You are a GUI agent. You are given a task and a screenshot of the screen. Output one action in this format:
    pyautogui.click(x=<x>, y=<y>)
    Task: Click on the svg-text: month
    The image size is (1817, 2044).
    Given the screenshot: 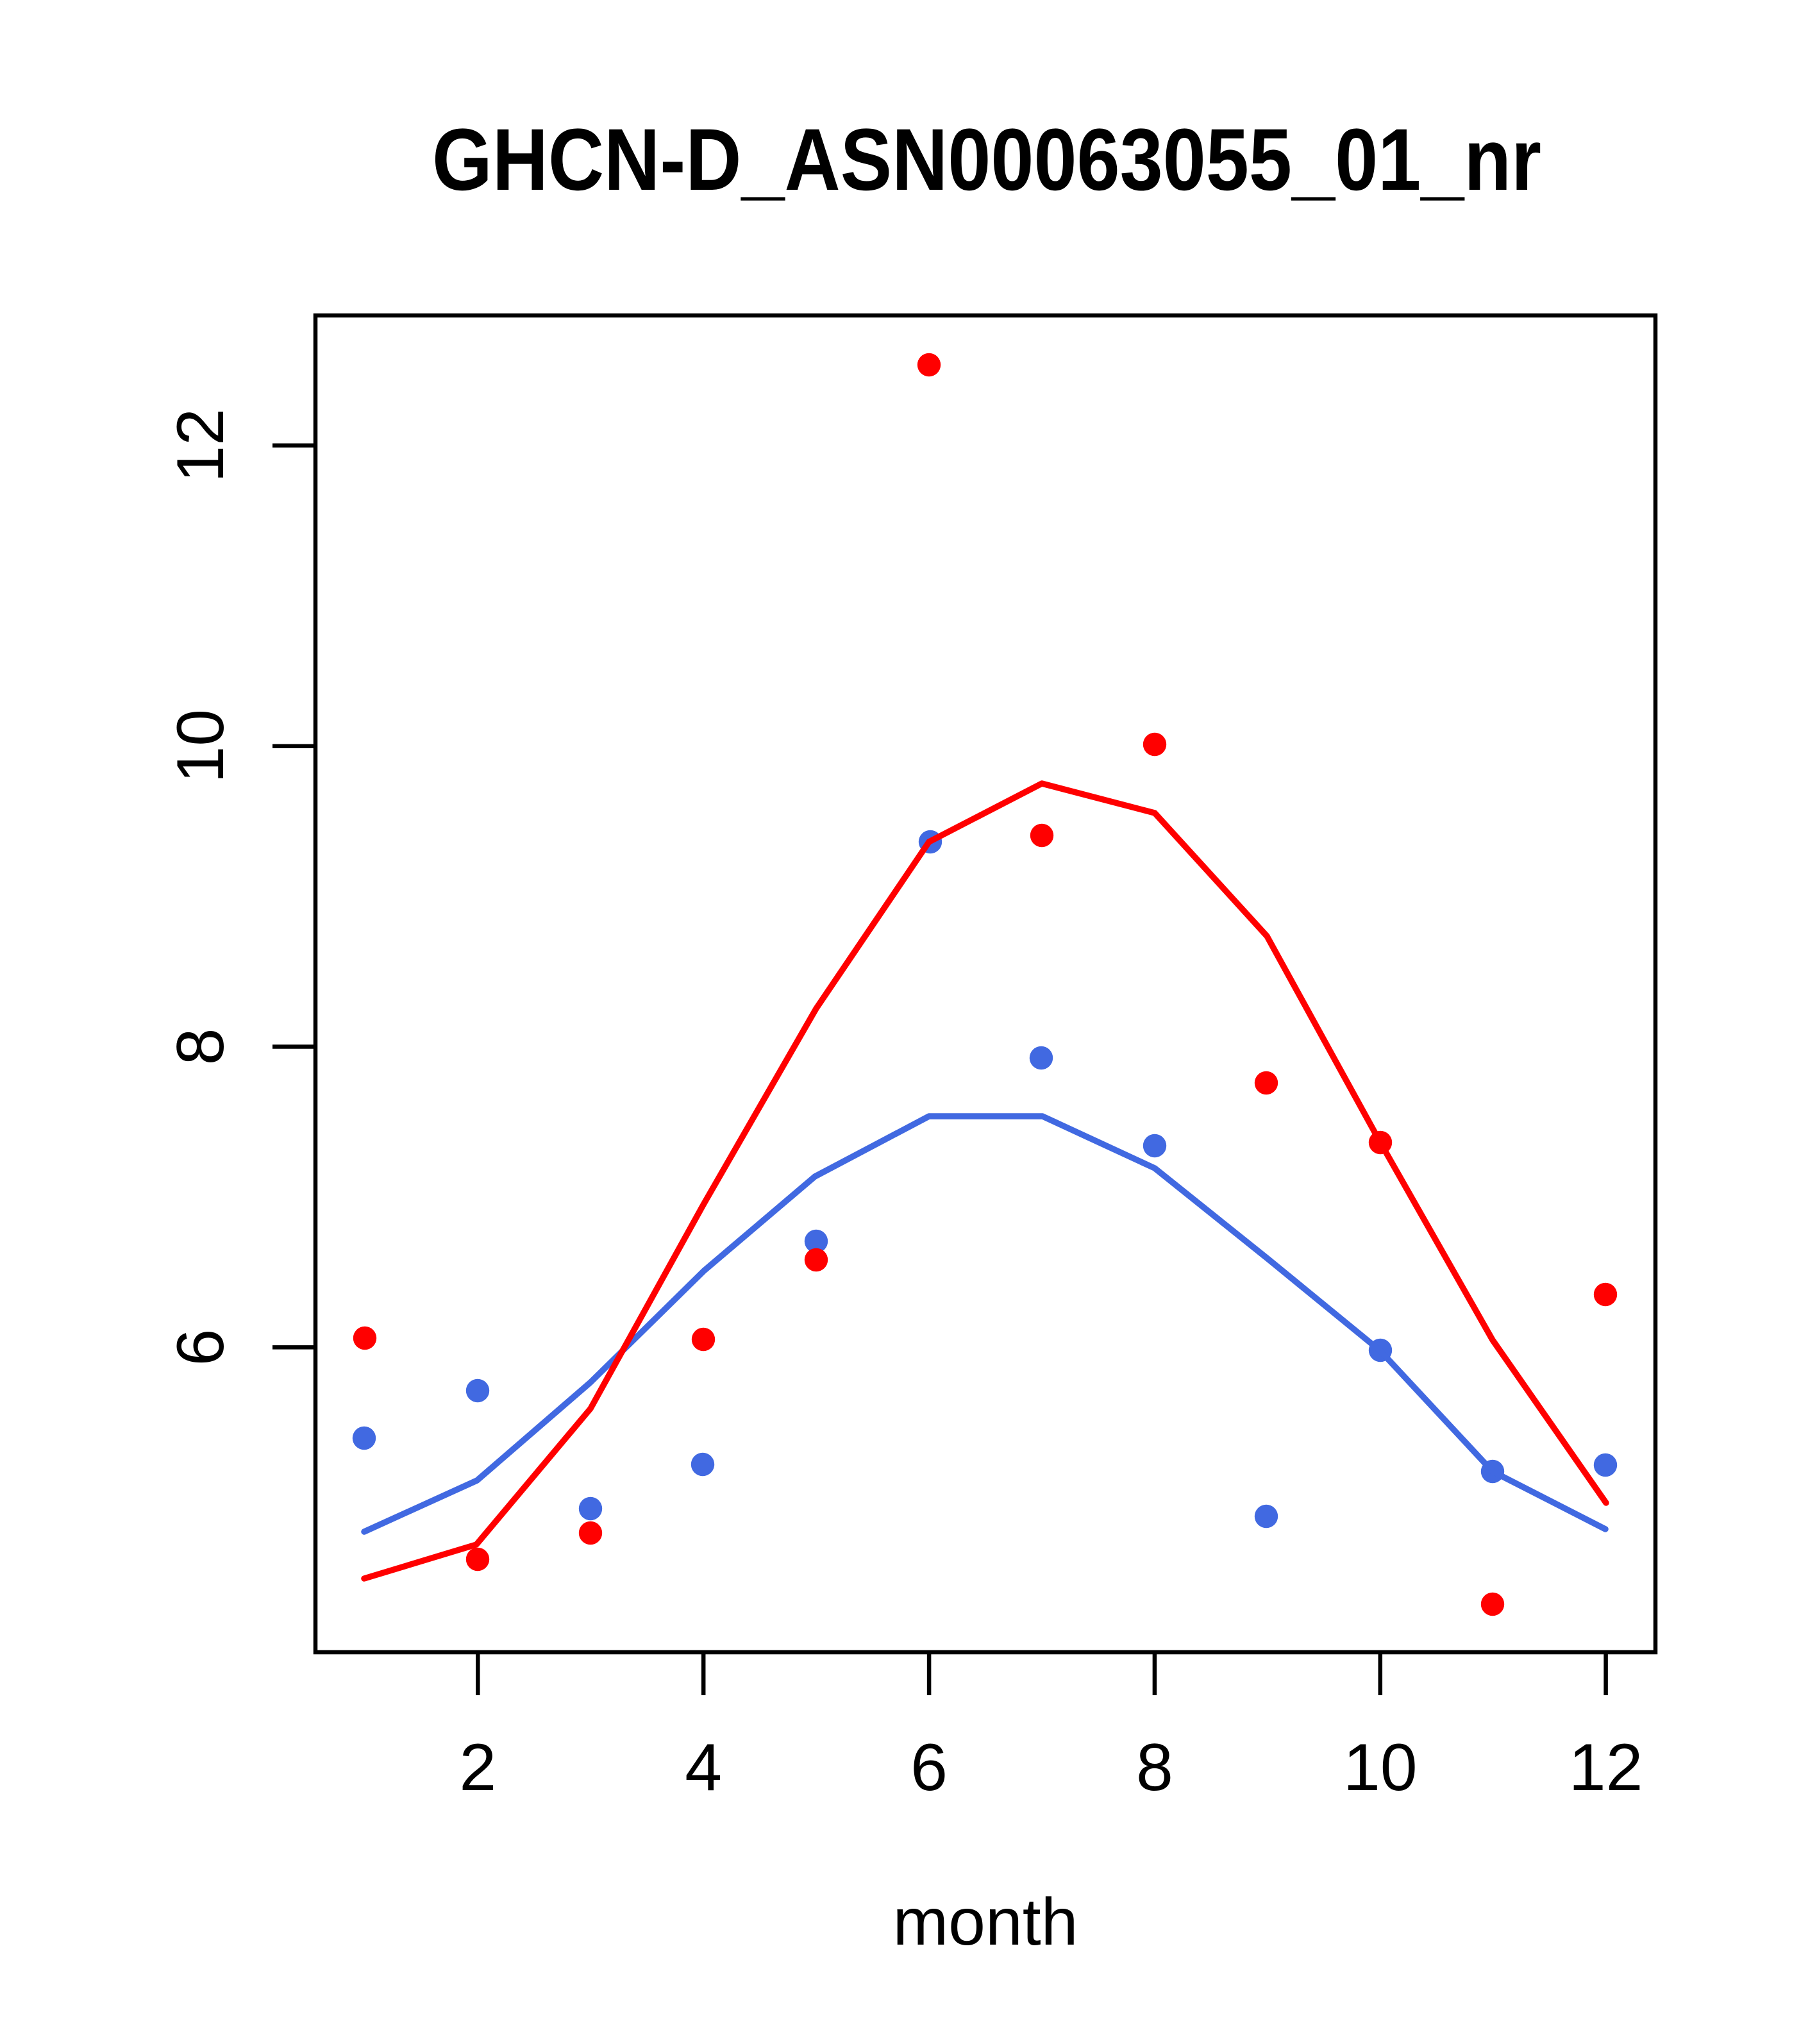 What is the action you would take?
    pyautogui.click(x=985, y=1922)
    